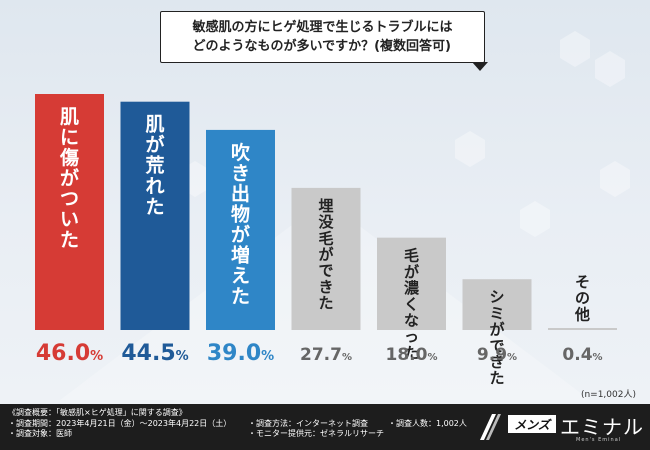 The image size is (650, 450). I want to click on survey-target: ・調査対象：医師, so click(40, 433).